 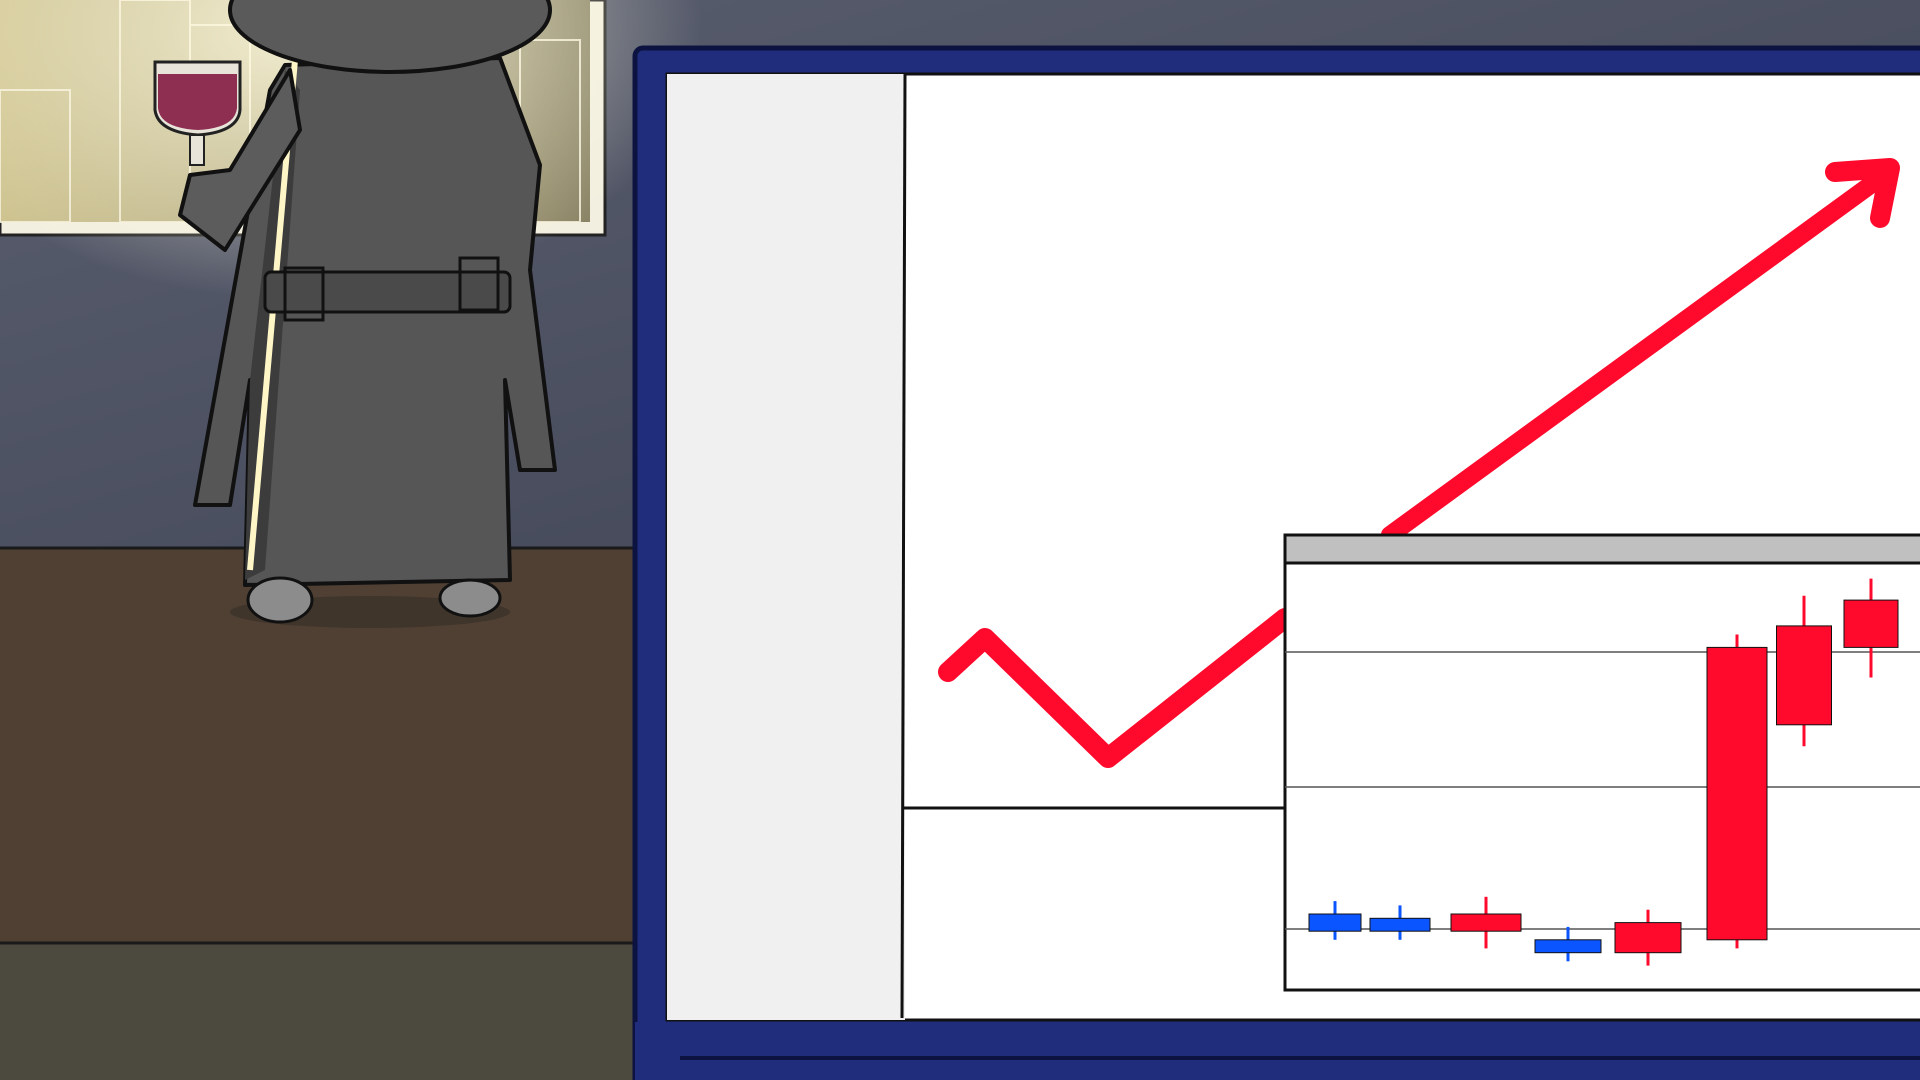 I want to click on figure-in-coat, so click(x=367, y=314).